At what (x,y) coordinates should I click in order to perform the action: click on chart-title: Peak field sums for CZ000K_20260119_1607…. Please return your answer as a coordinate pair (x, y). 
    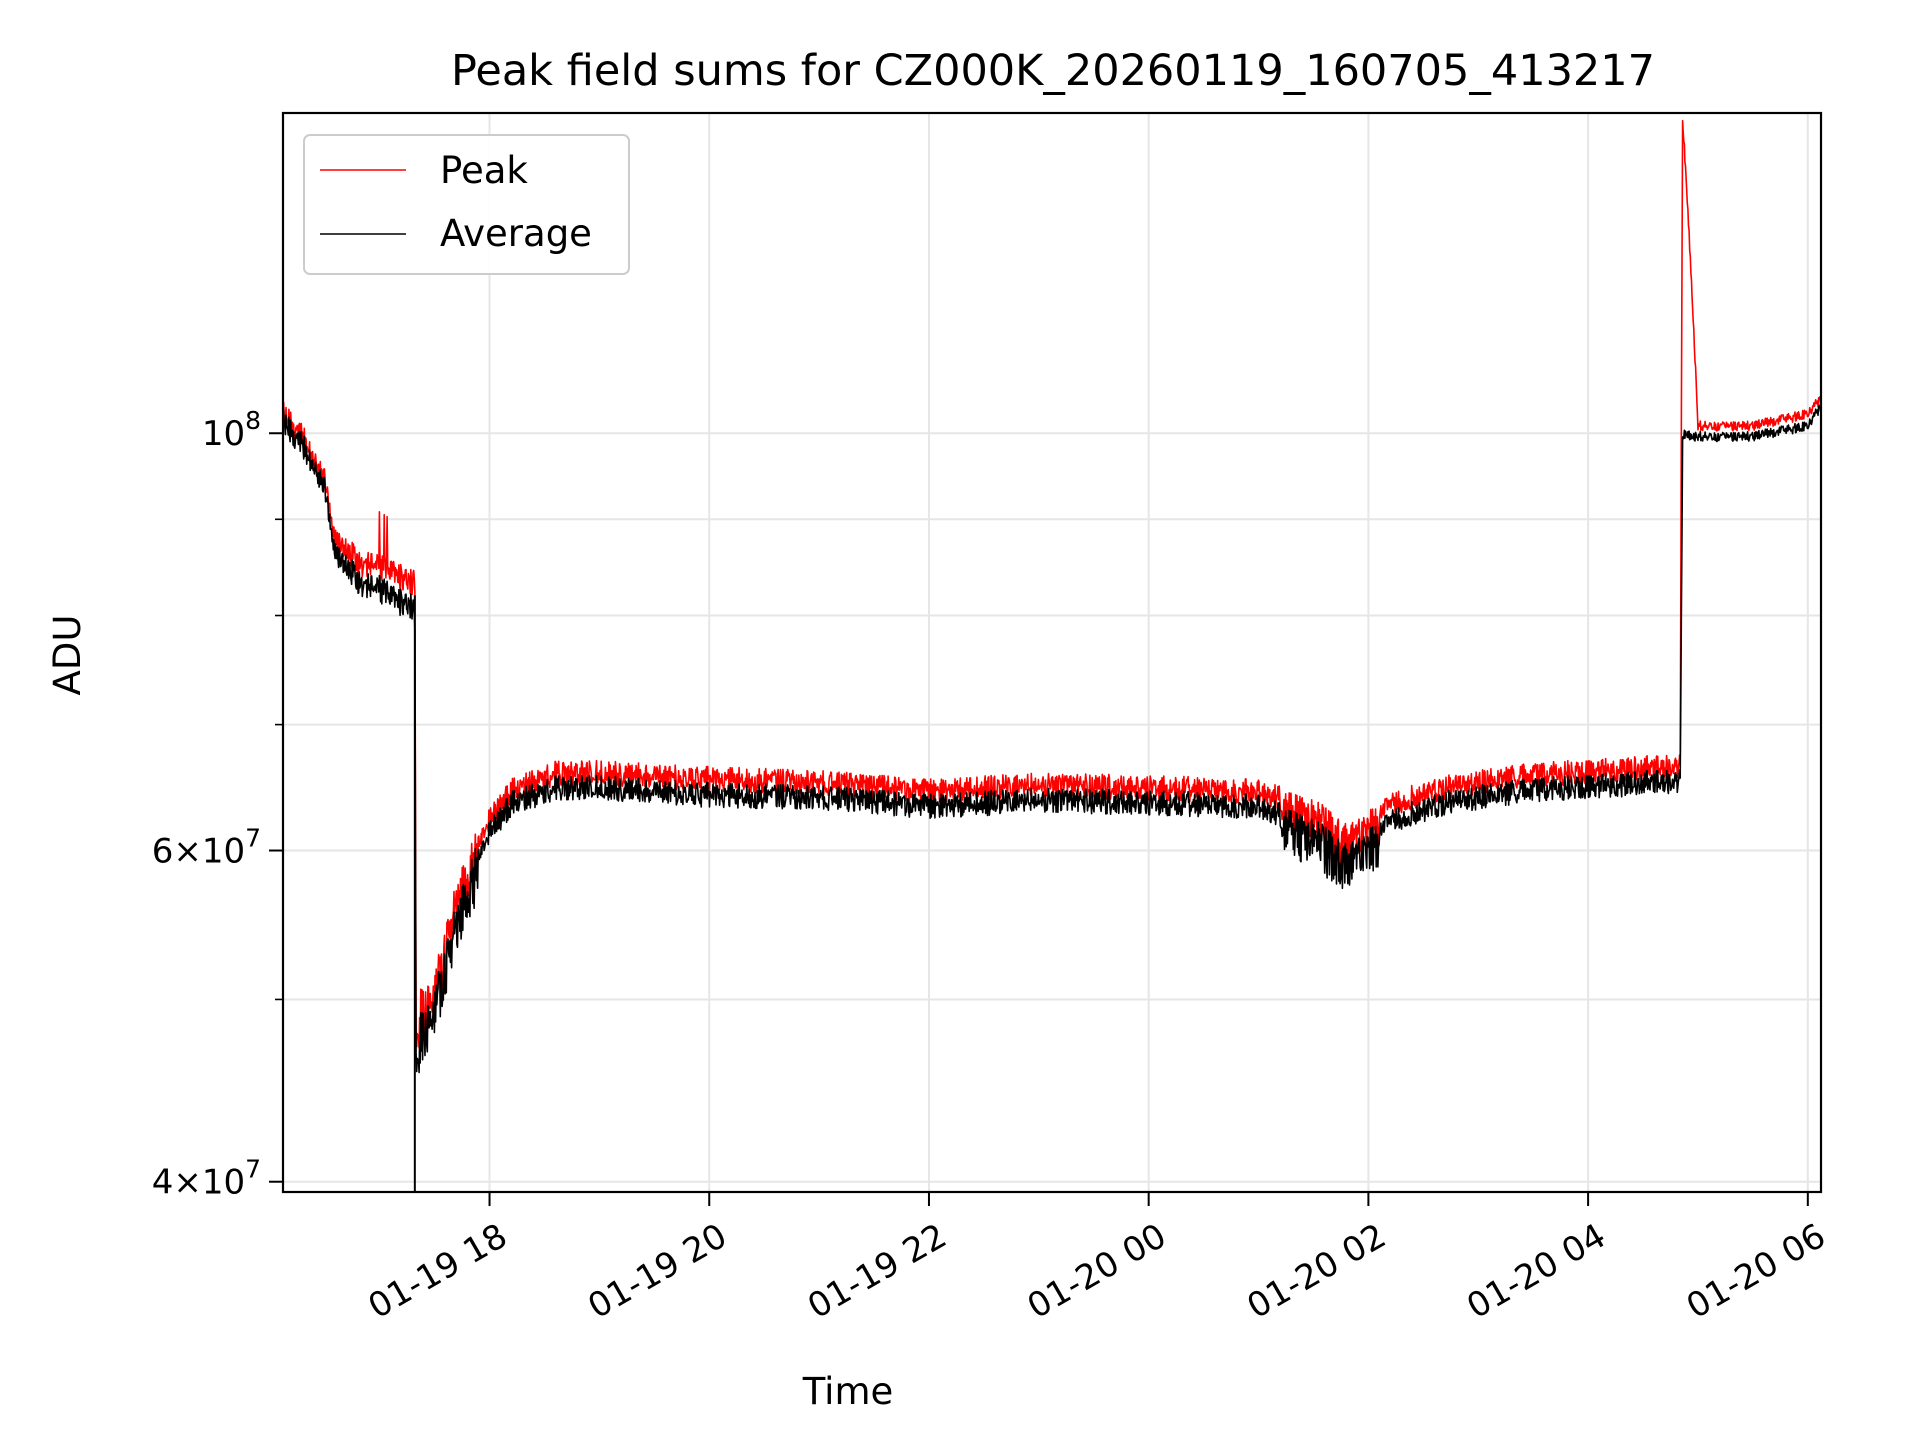
    Looking at the image, I should click on (1053, 71).